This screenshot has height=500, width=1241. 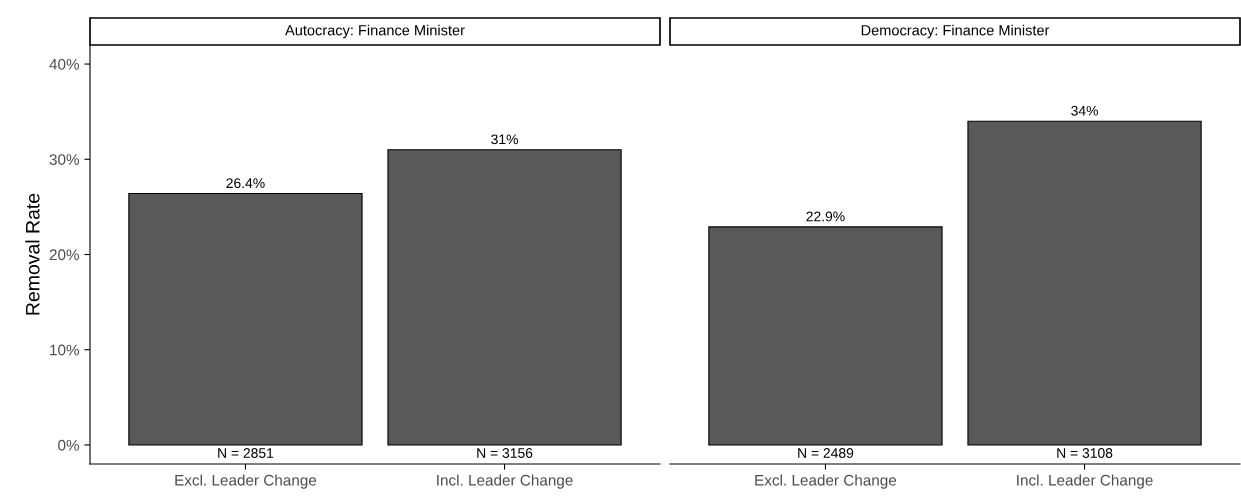 What do you see at coordinates (825, 216) in the screenshot?
I see `data-label: 22.9%` at bounding box center [825, 216].